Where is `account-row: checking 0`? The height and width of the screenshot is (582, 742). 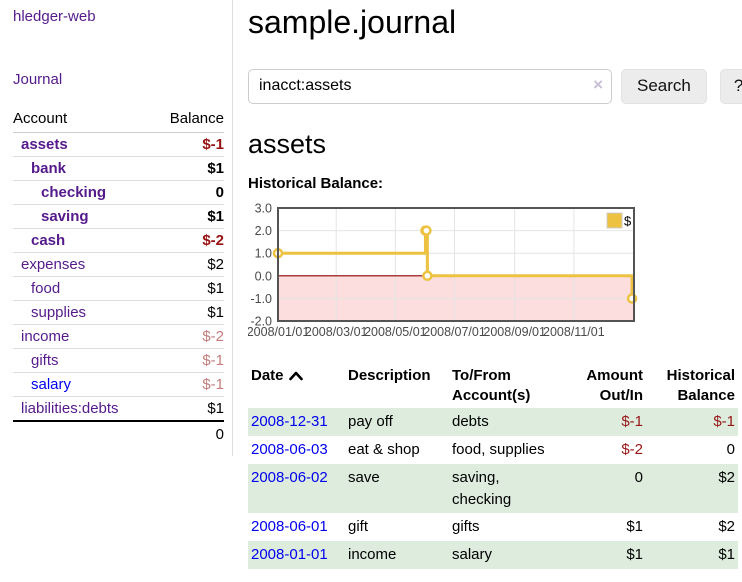
account-row: checking 0 is located at coordinates (118, 192).